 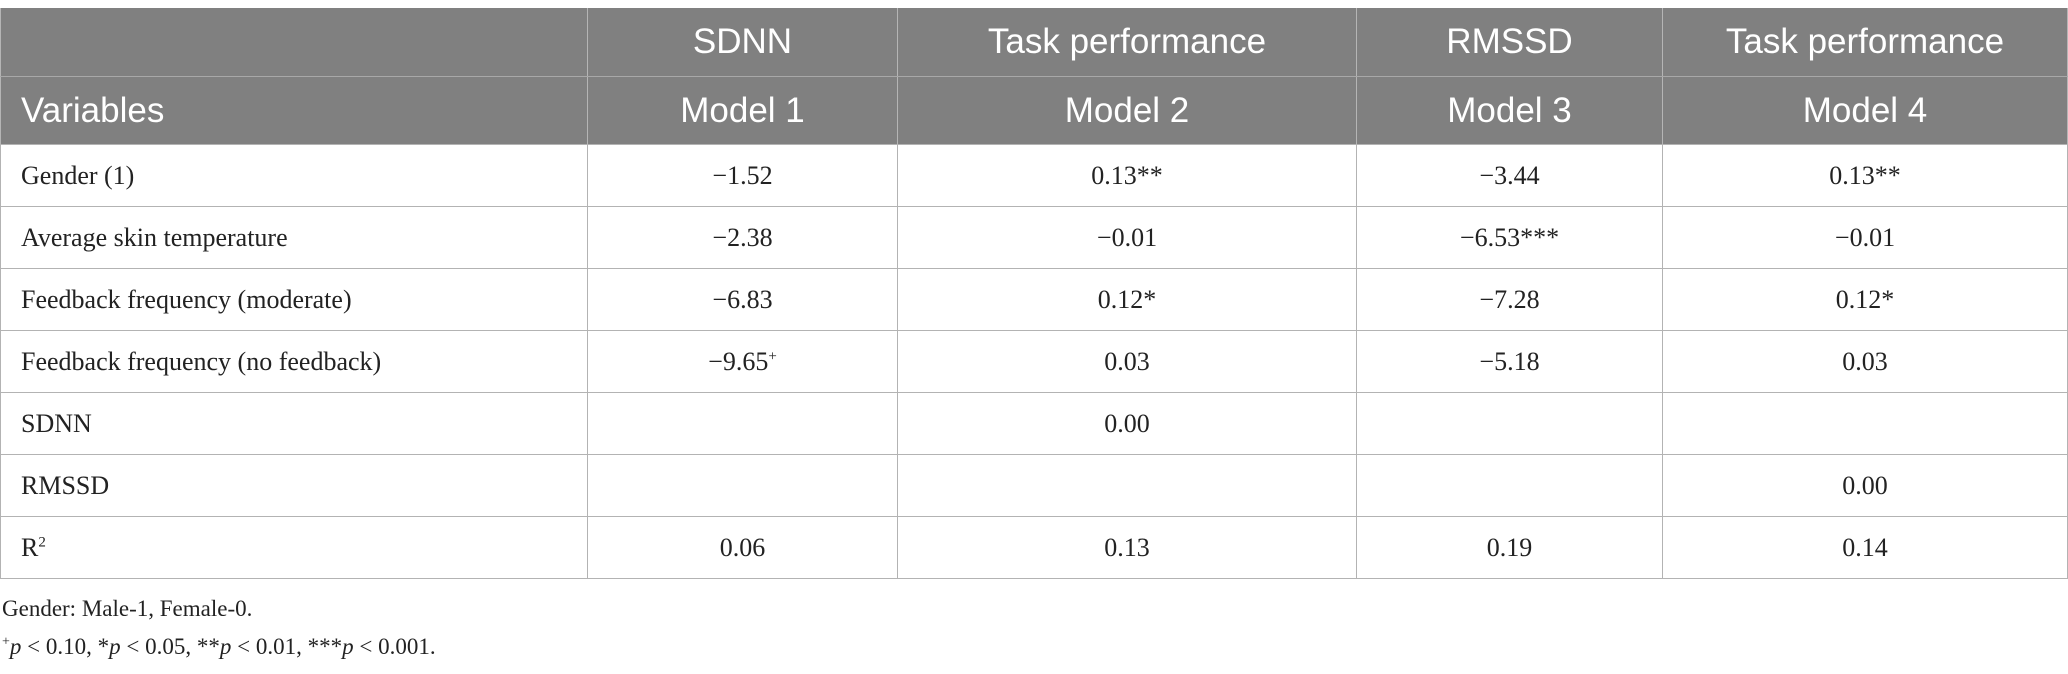 I want to click on header-cell-model-4: Model 4, so click(x=1865, y=110).